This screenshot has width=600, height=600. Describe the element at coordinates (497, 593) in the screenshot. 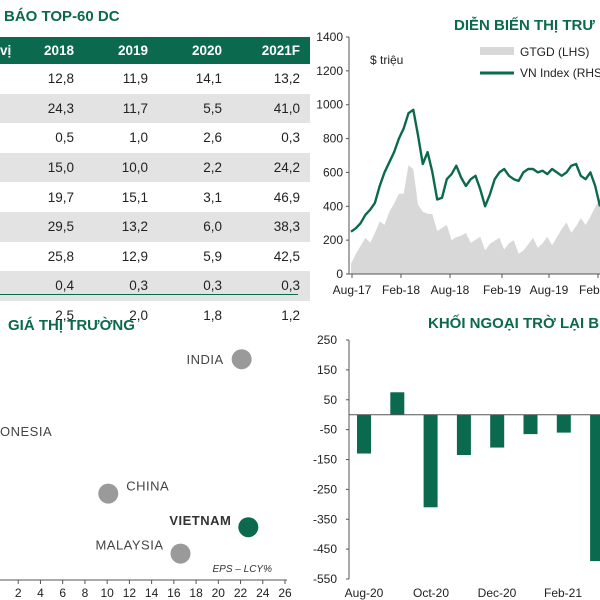

I see `x-tick-label: Dec-20` at that location.